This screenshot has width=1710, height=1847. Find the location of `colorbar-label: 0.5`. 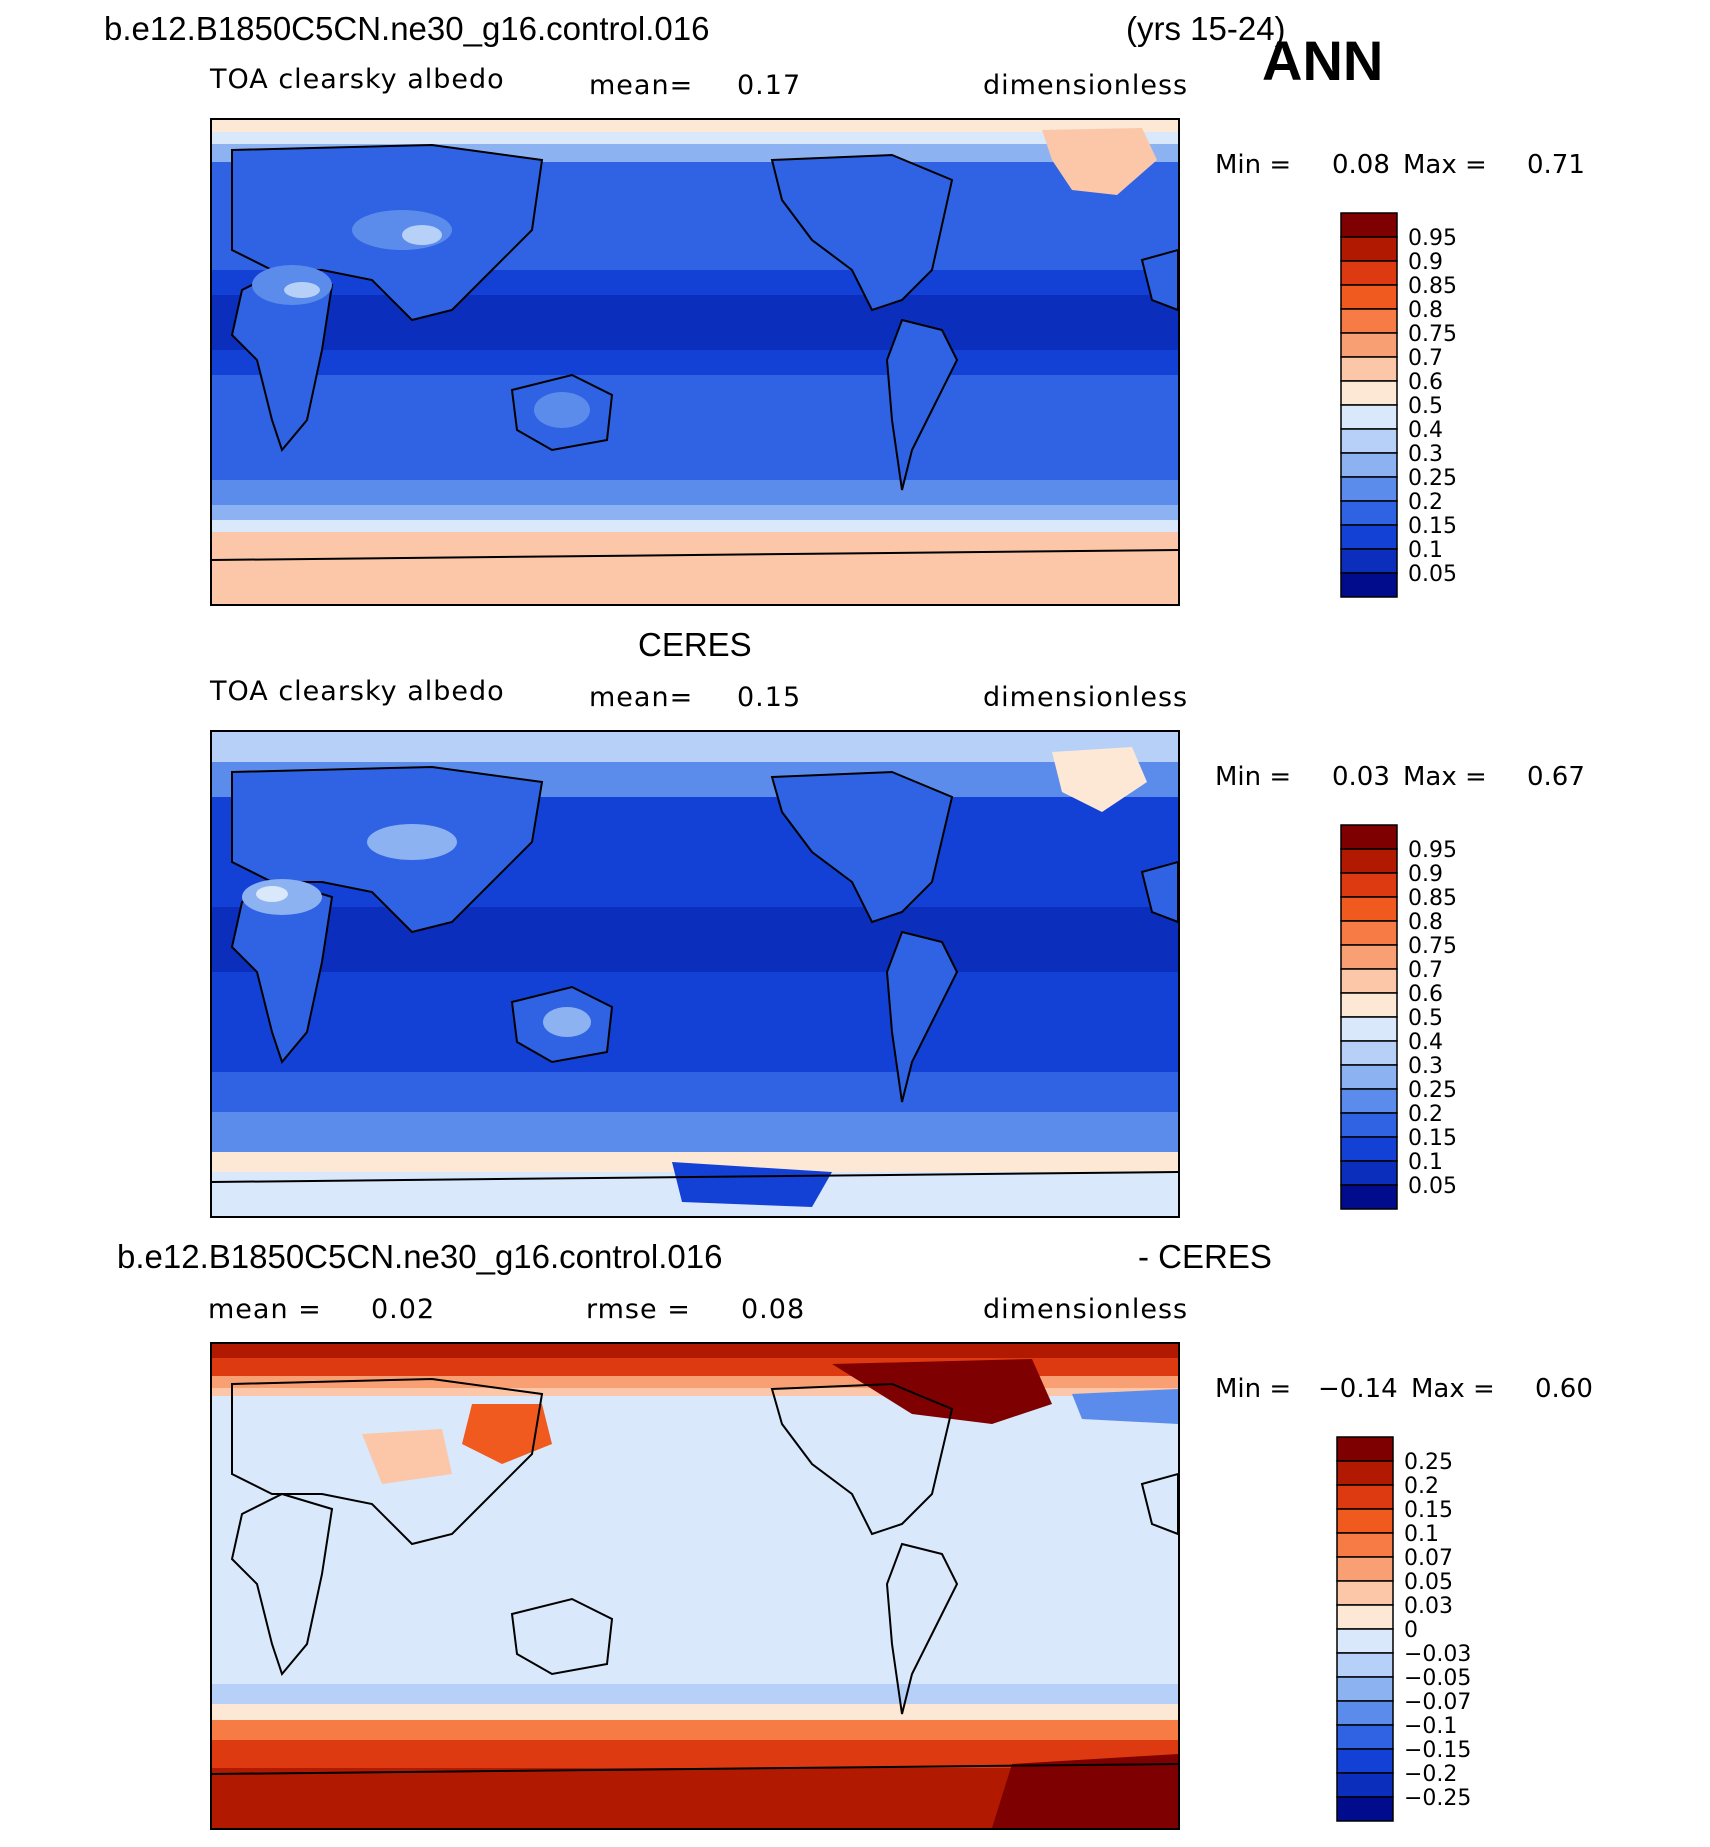

colorbar-label: 0.5 is located at coordinates (1425, 1018).